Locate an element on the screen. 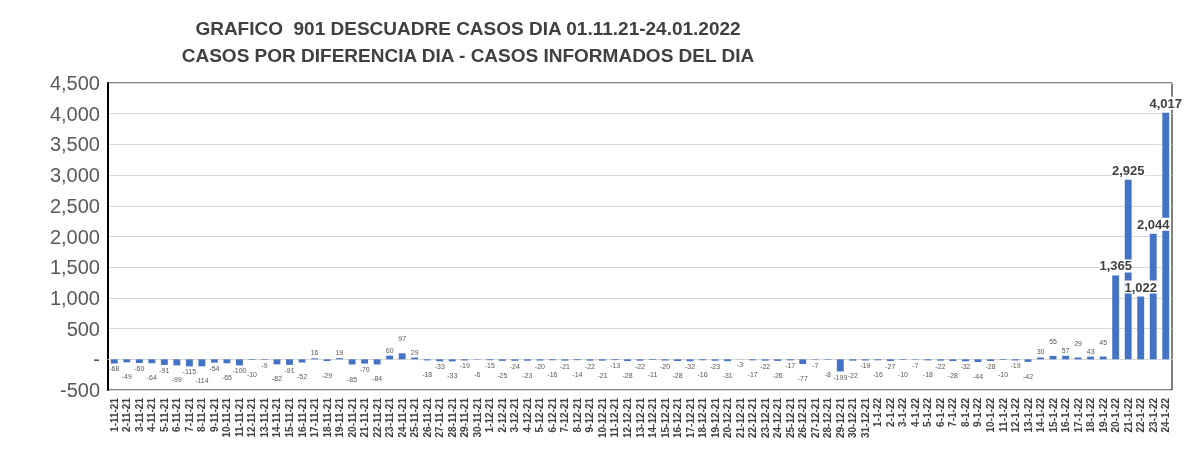  x-tick-label: 2-12-21 is located at coordinates (502, 415).